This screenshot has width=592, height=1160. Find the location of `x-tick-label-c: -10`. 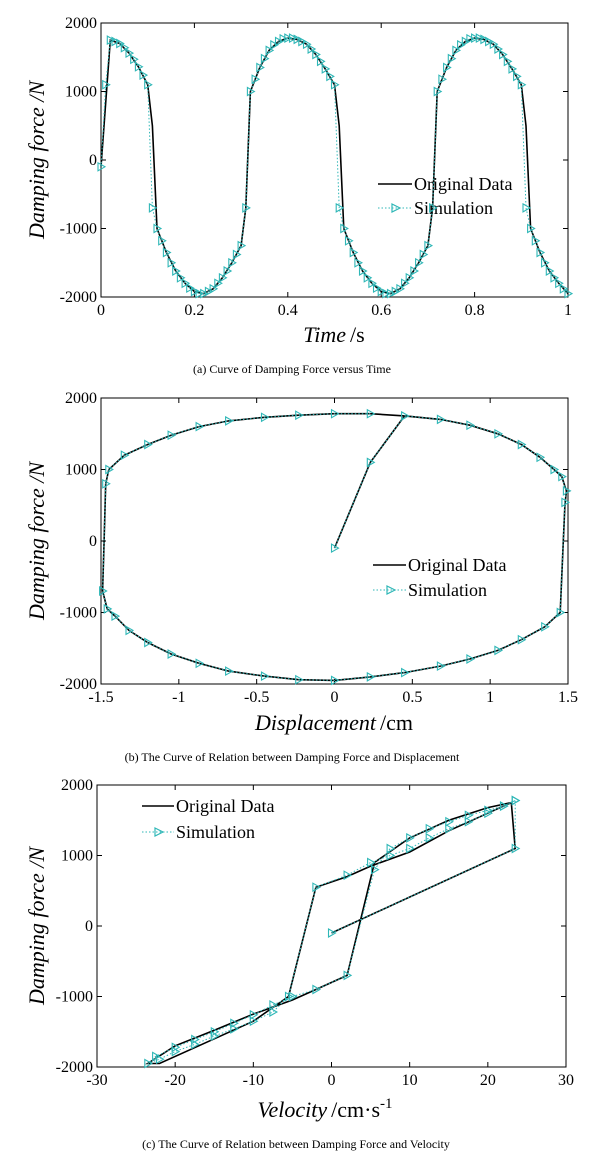

x-tick-label-c: -10 is located at coordinates (253, 1080).